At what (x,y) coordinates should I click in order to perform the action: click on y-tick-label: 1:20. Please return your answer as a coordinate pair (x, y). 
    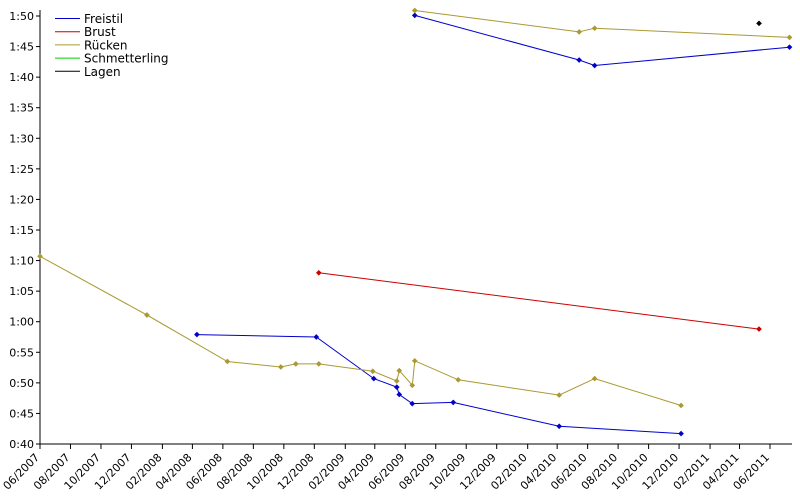
    Looking at the image, I should click on (21, 199).